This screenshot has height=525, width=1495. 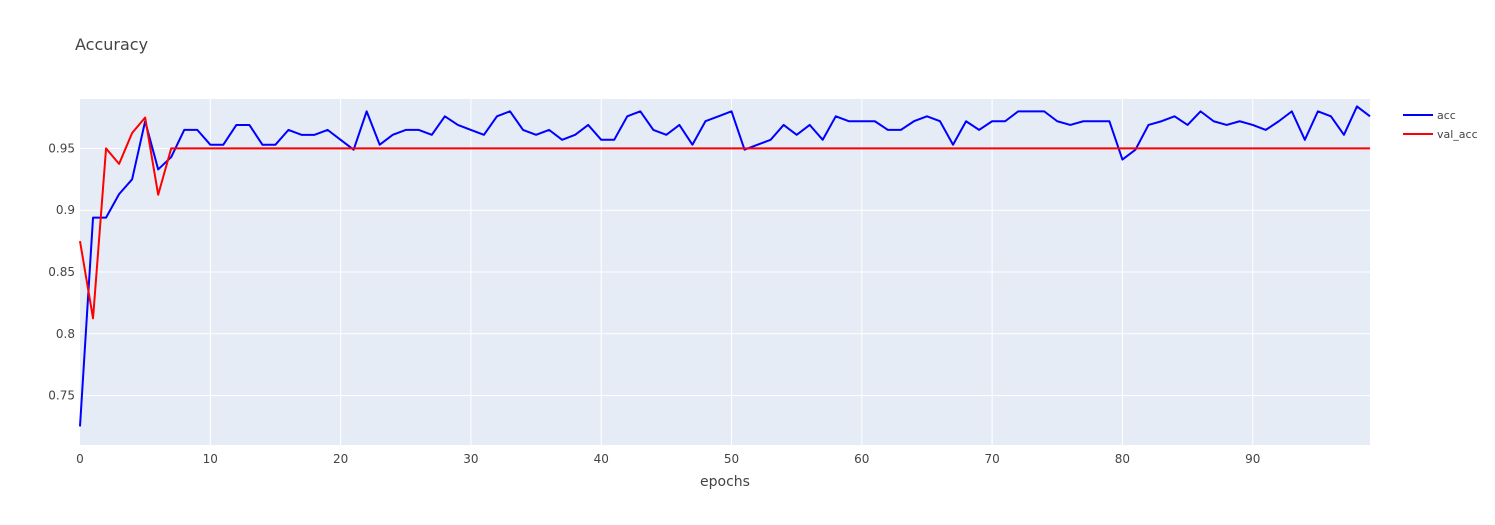 I want to click on y-axis-ticks: 0.75 0.8 0.85 0.9 0.95, so click(x=61, y=271).